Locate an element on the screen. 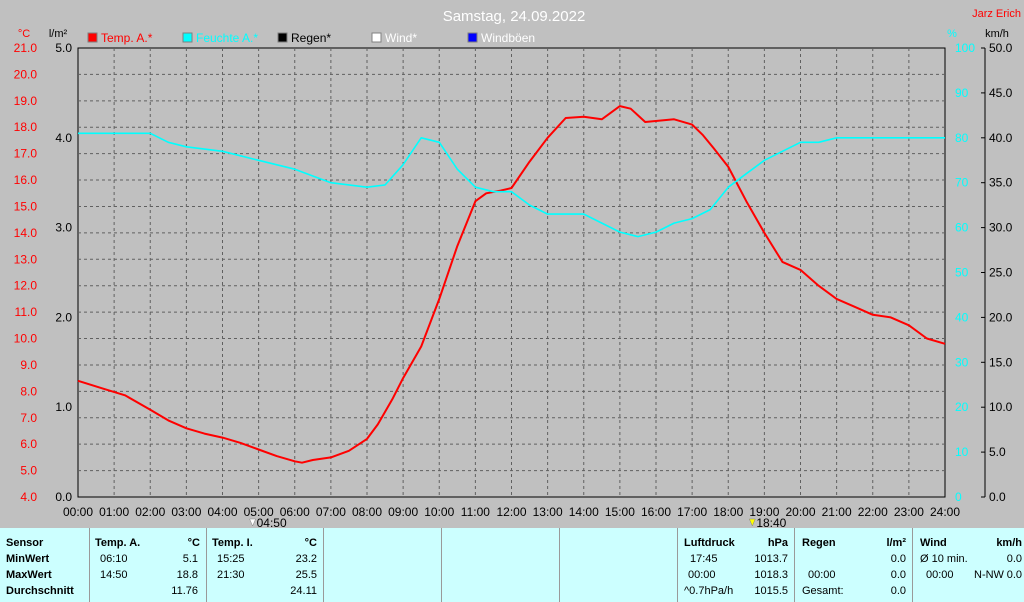  temp-a-min: 5.1 is located at coordinates (190, 559).